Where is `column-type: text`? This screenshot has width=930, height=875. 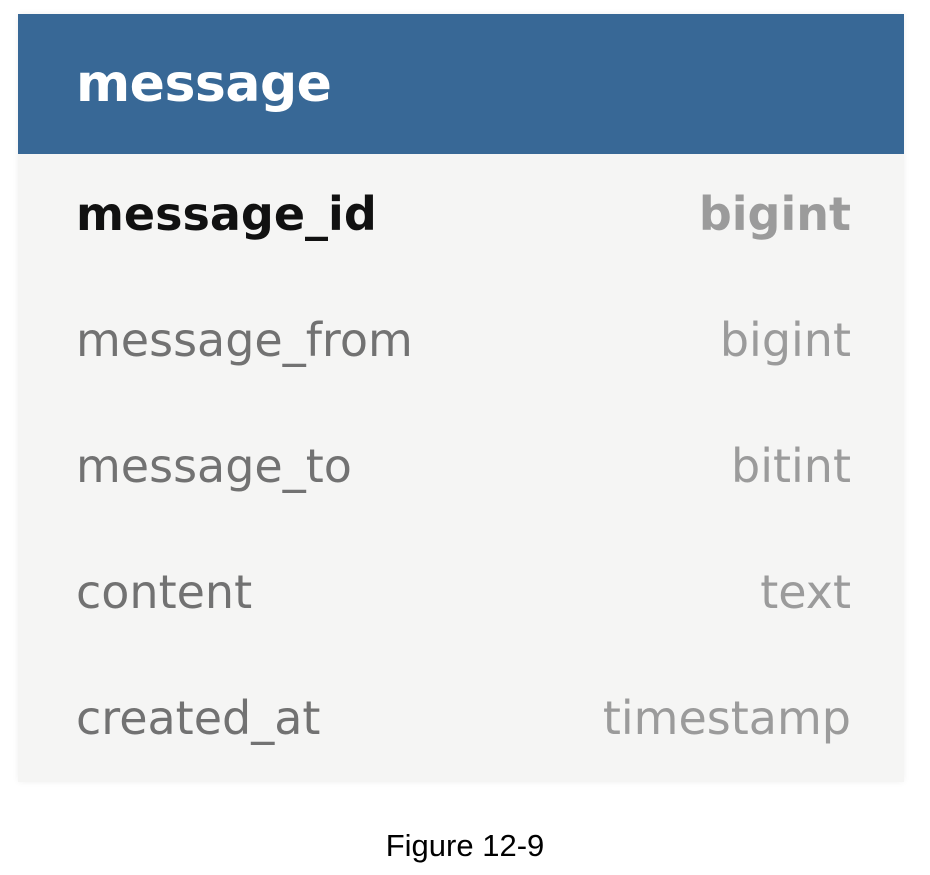
column-type: text is located at coordinates (805, 592).